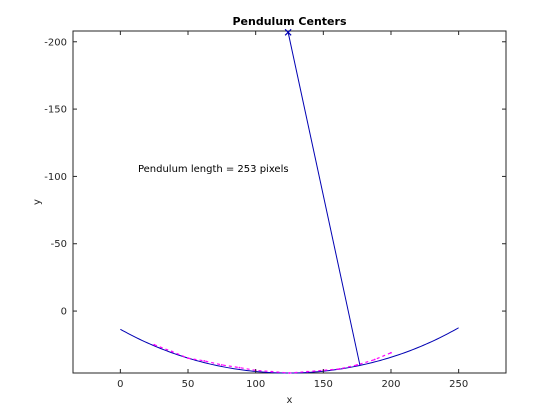 This screenshot has width=560, height=420. Describe the element at coordinates (324, 199) in the screenshot. I see `pendulum-rod-line` at that location.